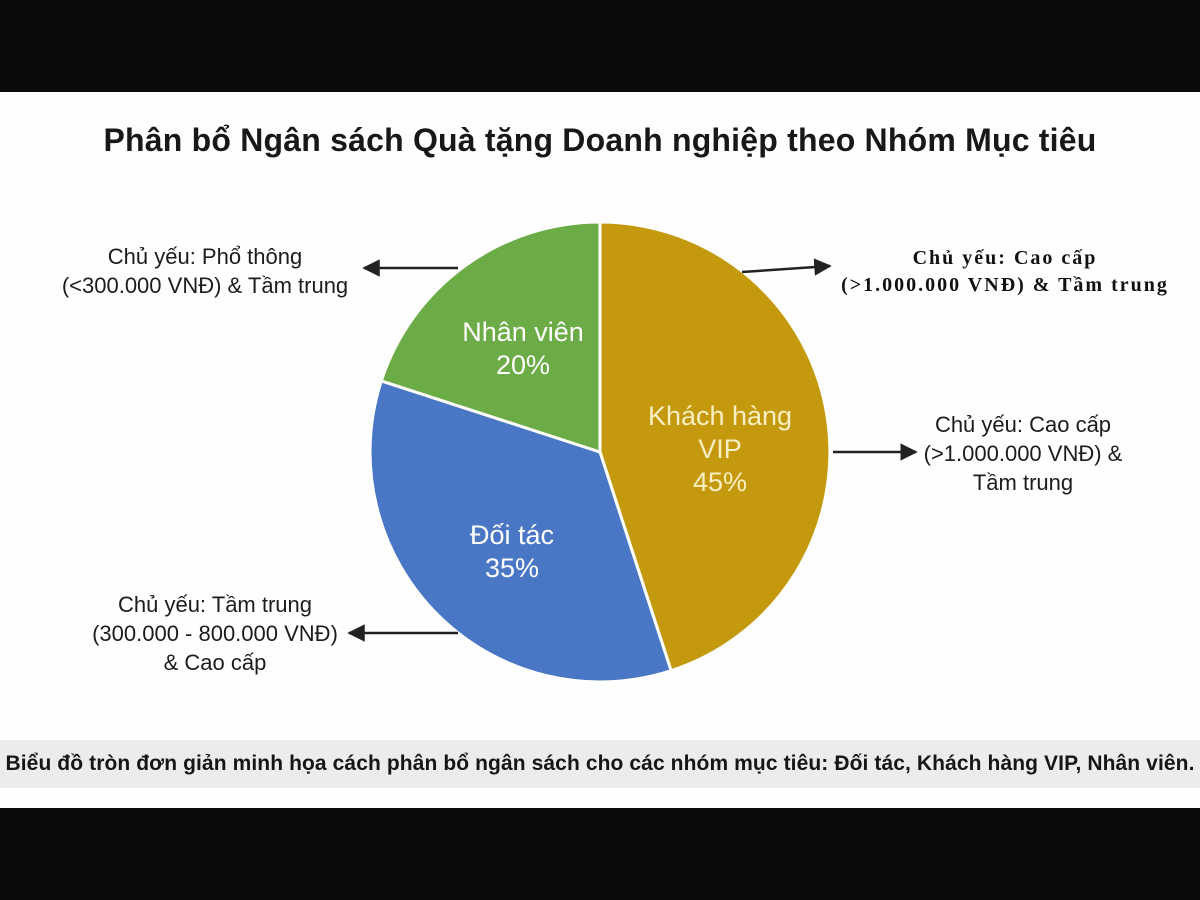 This screenshot has height=900, width=1200. I want to click on arrow-to-vip-top-note, so click(786, 267).